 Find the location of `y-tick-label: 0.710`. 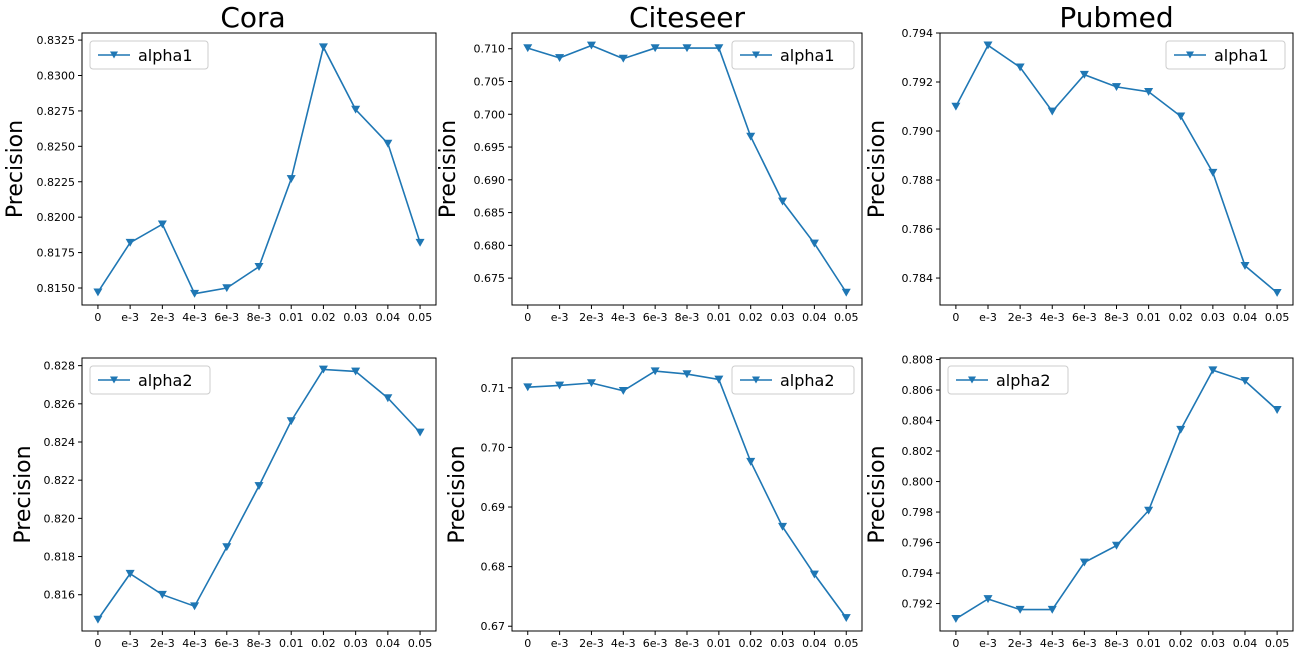

y-tick-label: 0.710 is located at coordinates (490, 49).